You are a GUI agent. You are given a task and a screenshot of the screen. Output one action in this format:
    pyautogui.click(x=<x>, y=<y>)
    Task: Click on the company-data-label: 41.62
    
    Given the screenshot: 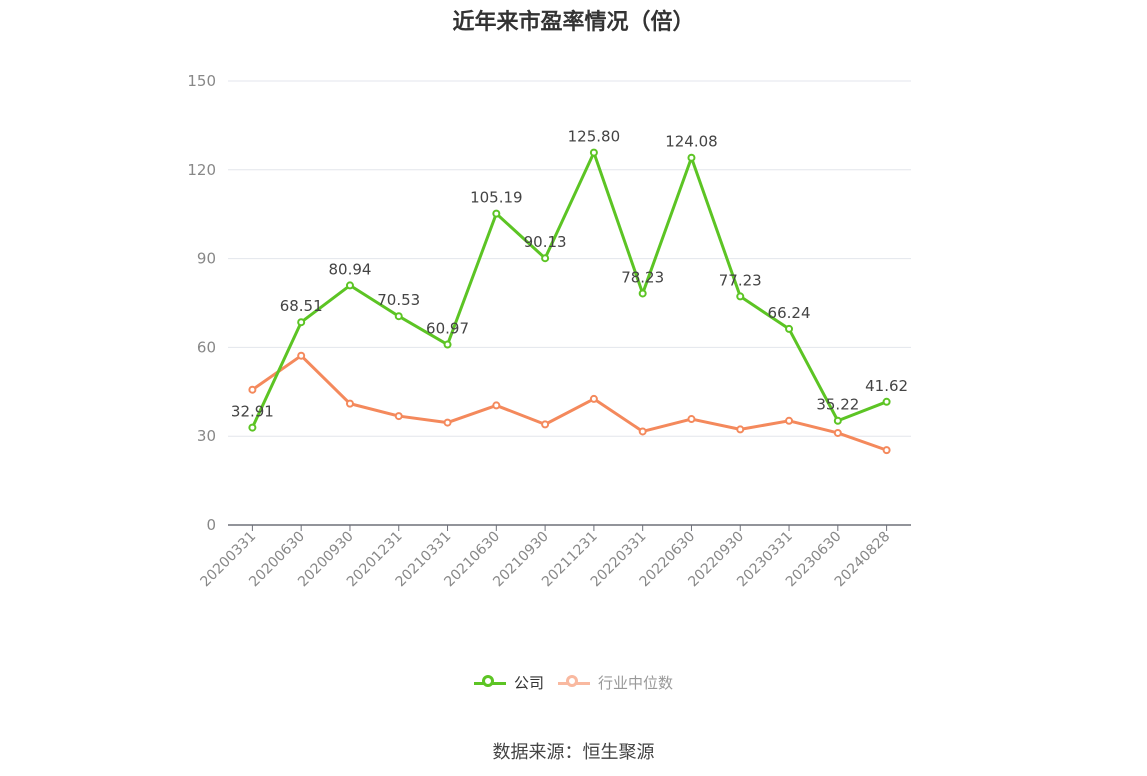 What is the action you would take?
    pyautogui.click(x=886, y=386)
    